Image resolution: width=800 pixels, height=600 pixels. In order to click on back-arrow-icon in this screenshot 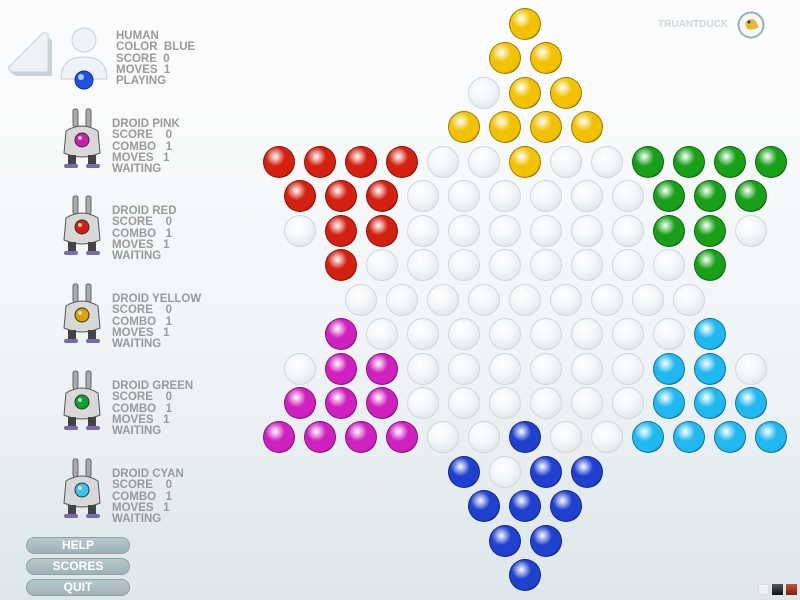, I will do `click(31, 57)`.